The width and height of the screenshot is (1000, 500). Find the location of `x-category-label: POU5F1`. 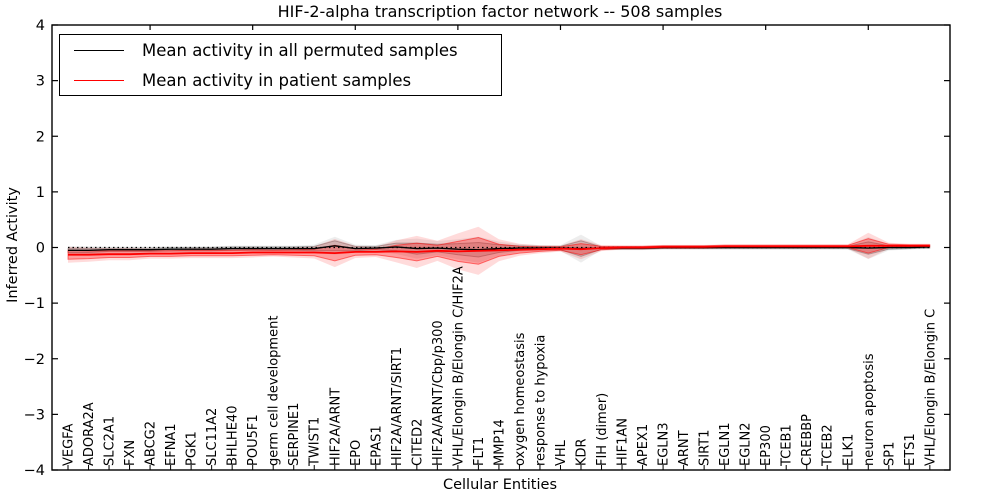

x-category-label: POU5F1 is located at coordinates (253, 440).